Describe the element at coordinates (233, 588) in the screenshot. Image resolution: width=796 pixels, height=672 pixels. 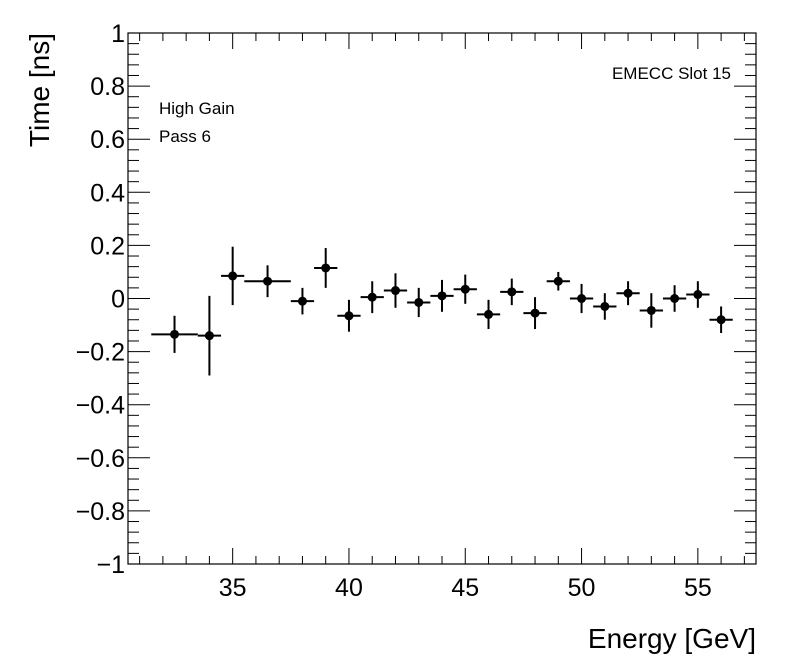
I see `x-tick-label: 35` at that location.